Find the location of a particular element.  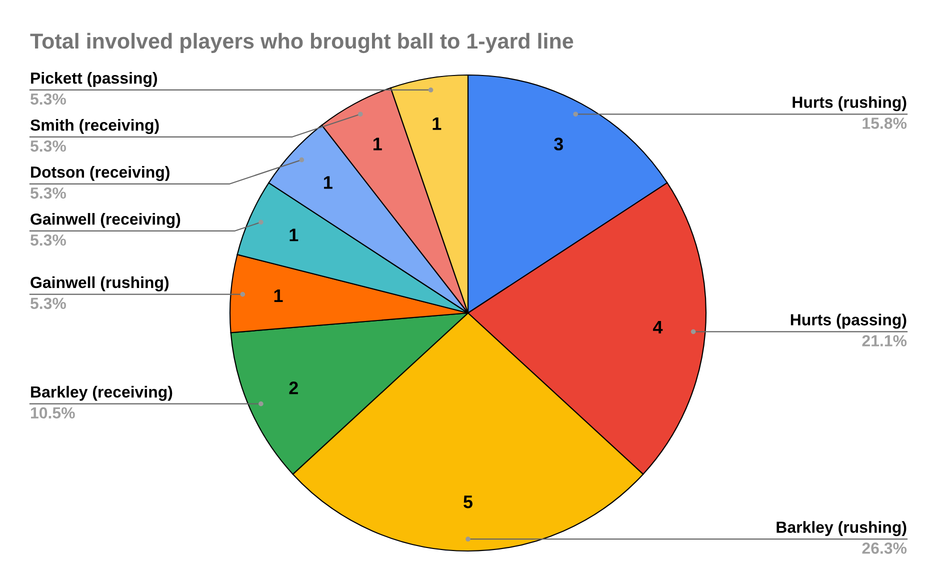

slice-label: Gainwell (receiving) is located at coordinates (105, 220).